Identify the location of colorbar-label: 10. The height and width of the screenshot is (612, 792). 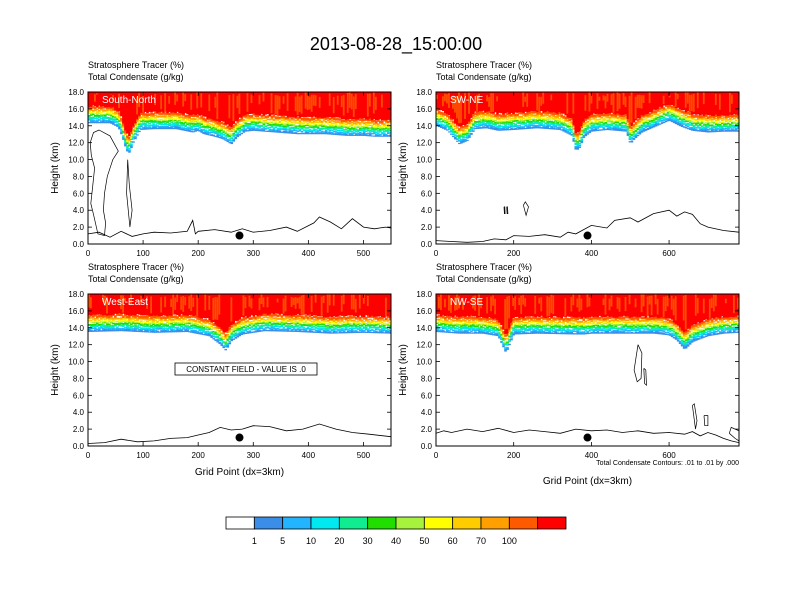
(311, 541).